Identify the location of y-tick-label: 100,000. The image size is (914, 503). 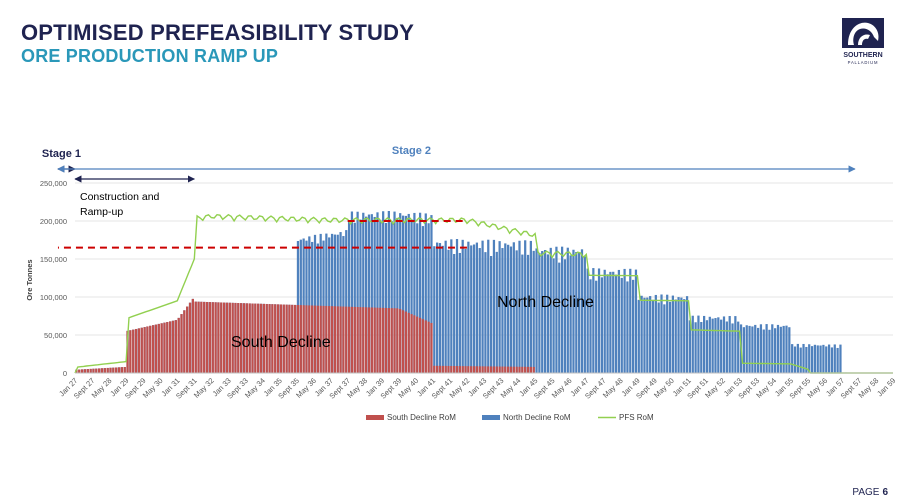
(53, 297).